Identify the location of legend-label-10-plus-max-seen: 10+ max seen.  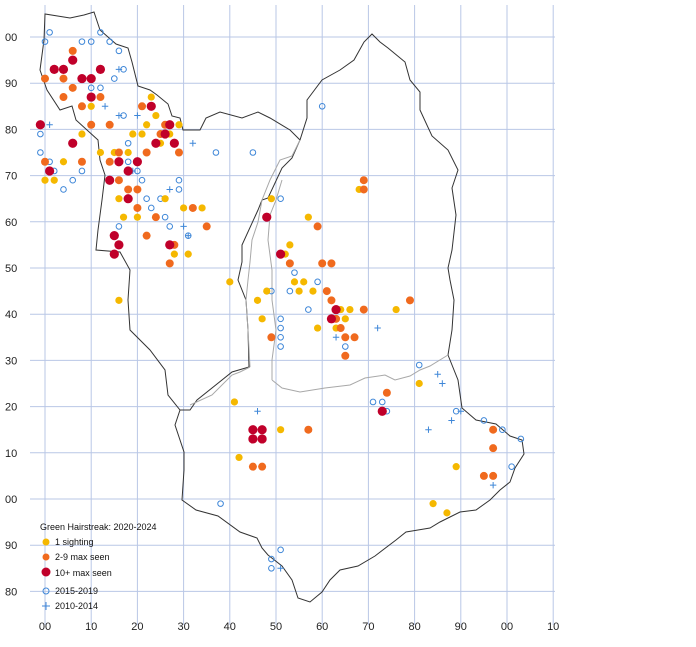
(83, 573).